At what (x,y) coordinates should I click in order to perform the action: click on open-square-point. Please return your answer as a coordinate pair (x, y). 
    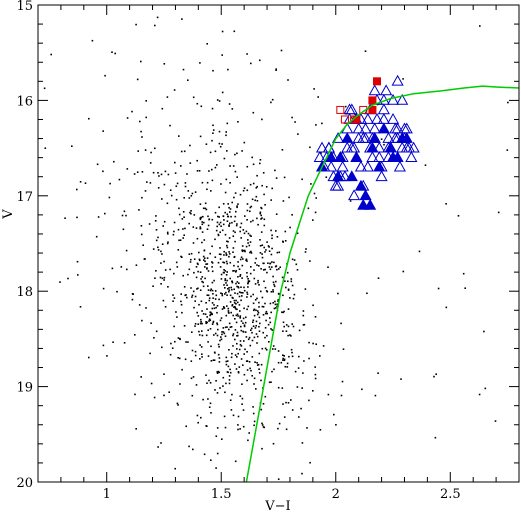
    Looking at the image, I should click on (354, 119).